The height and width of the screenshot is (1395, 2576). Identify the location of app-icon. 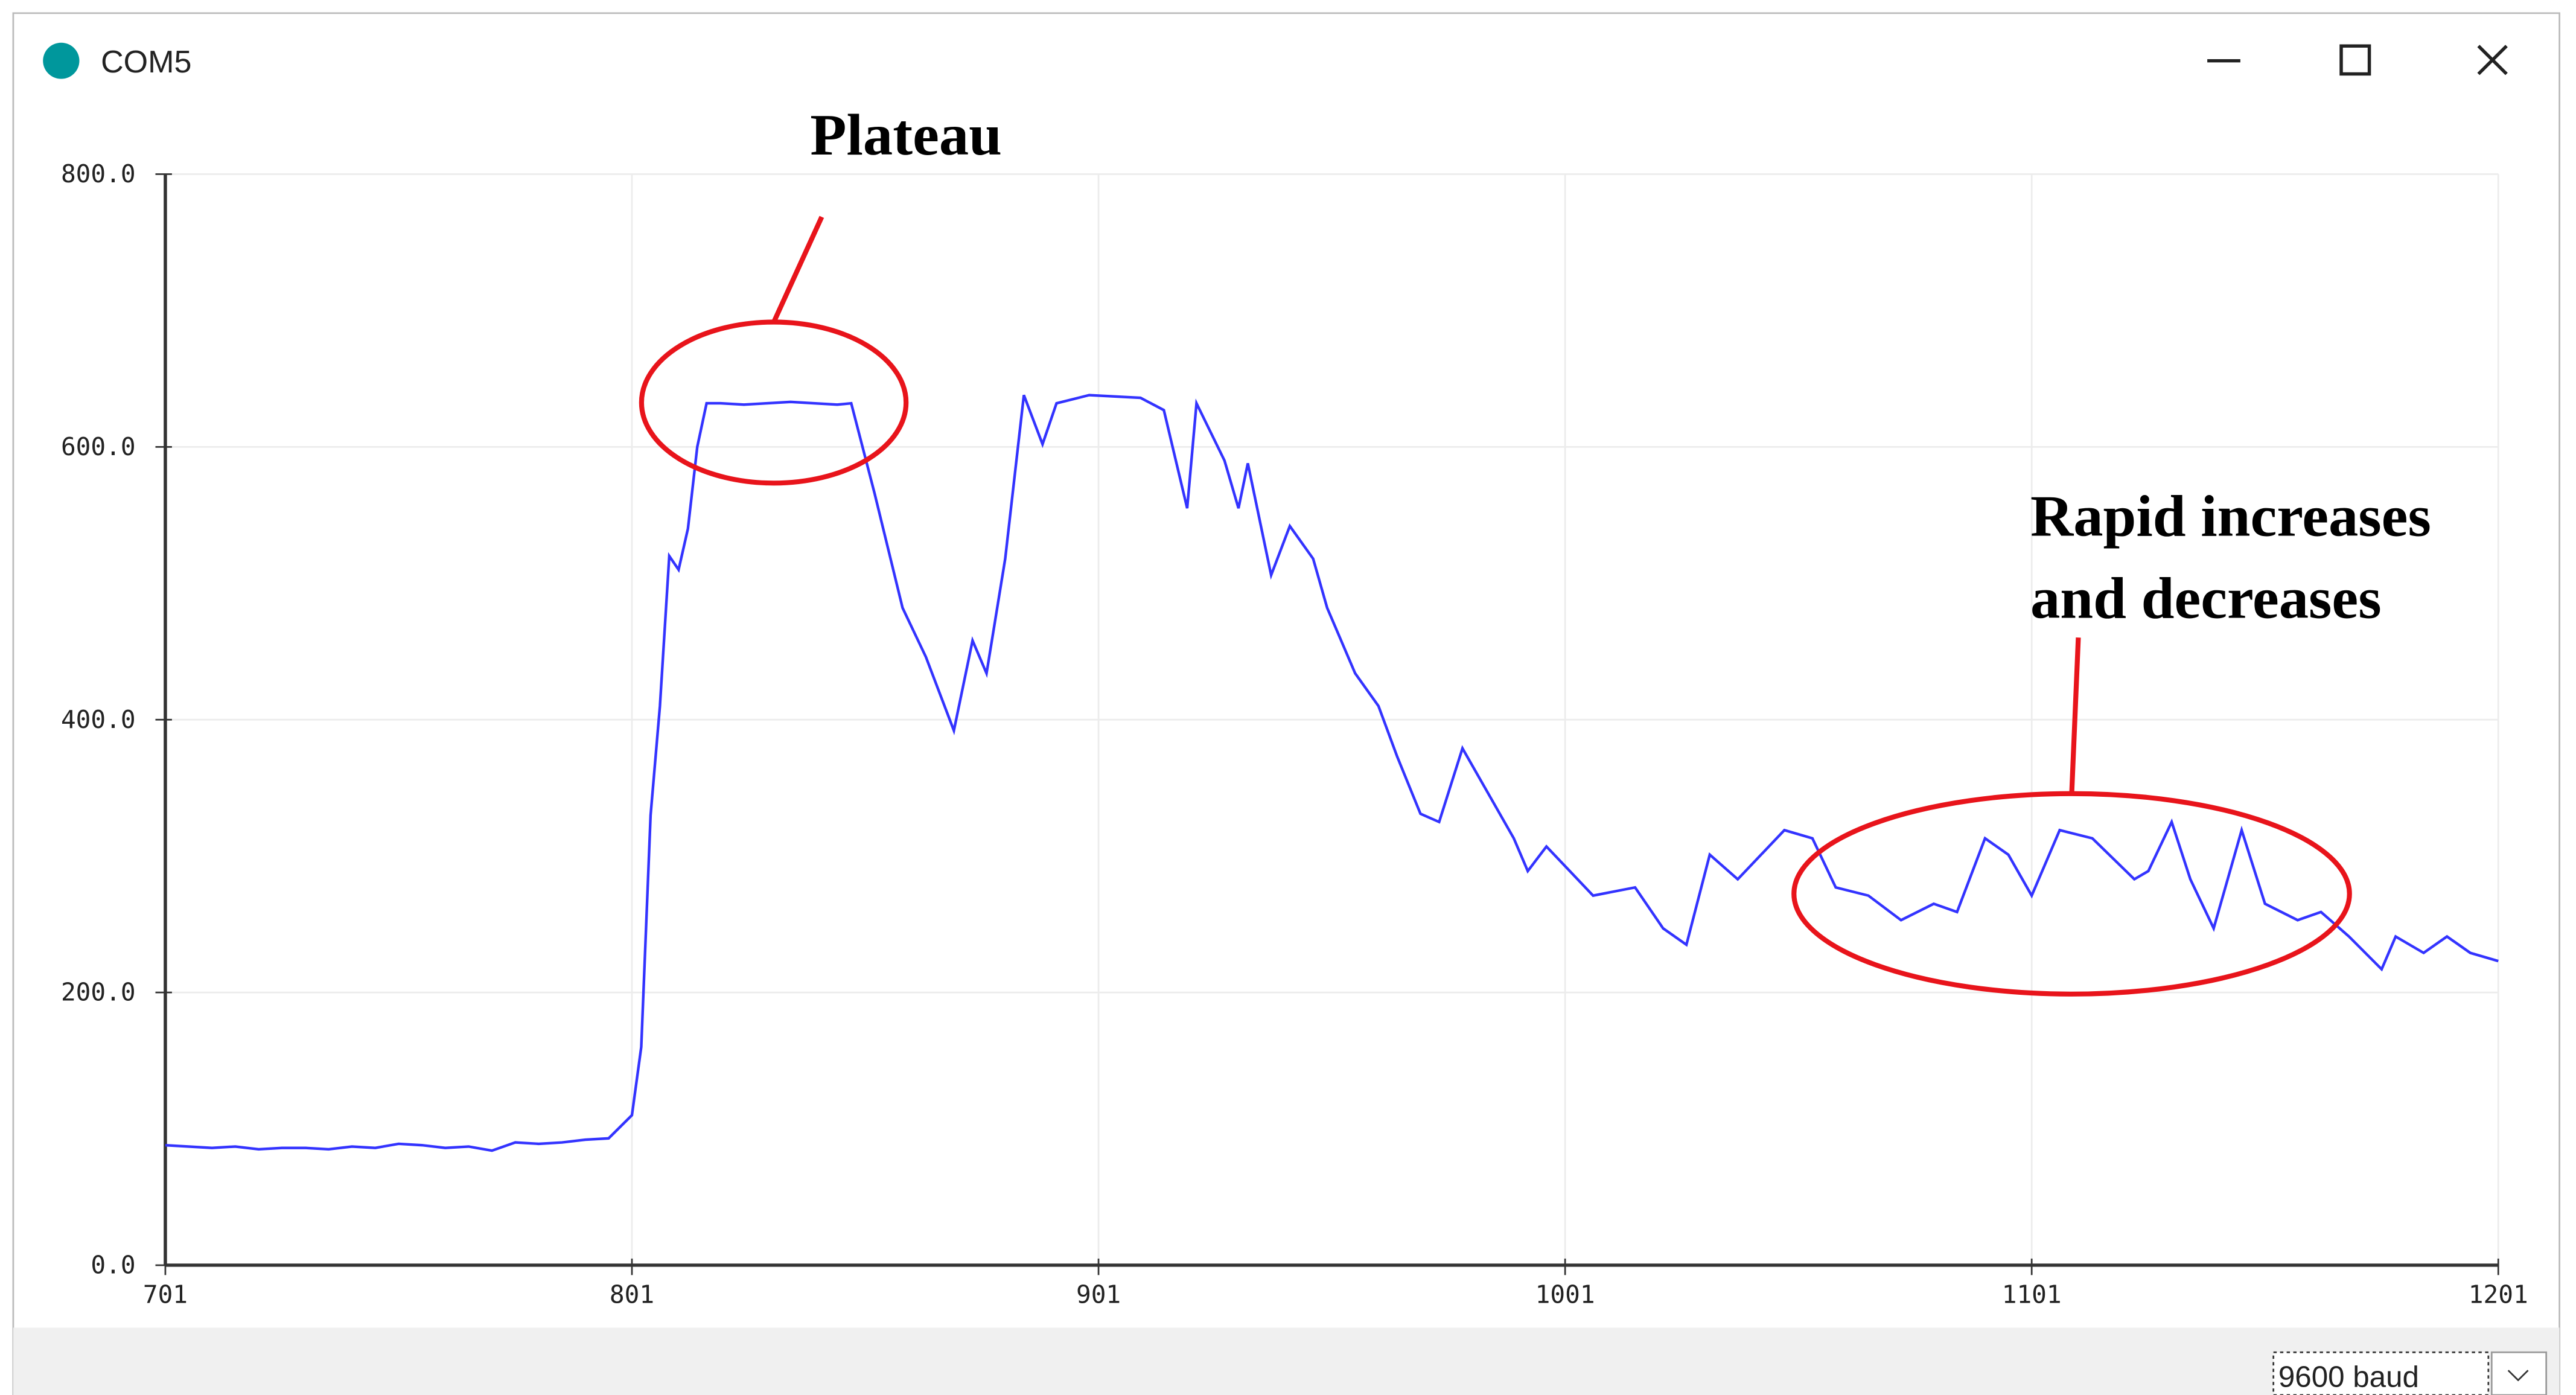
(61, 61).